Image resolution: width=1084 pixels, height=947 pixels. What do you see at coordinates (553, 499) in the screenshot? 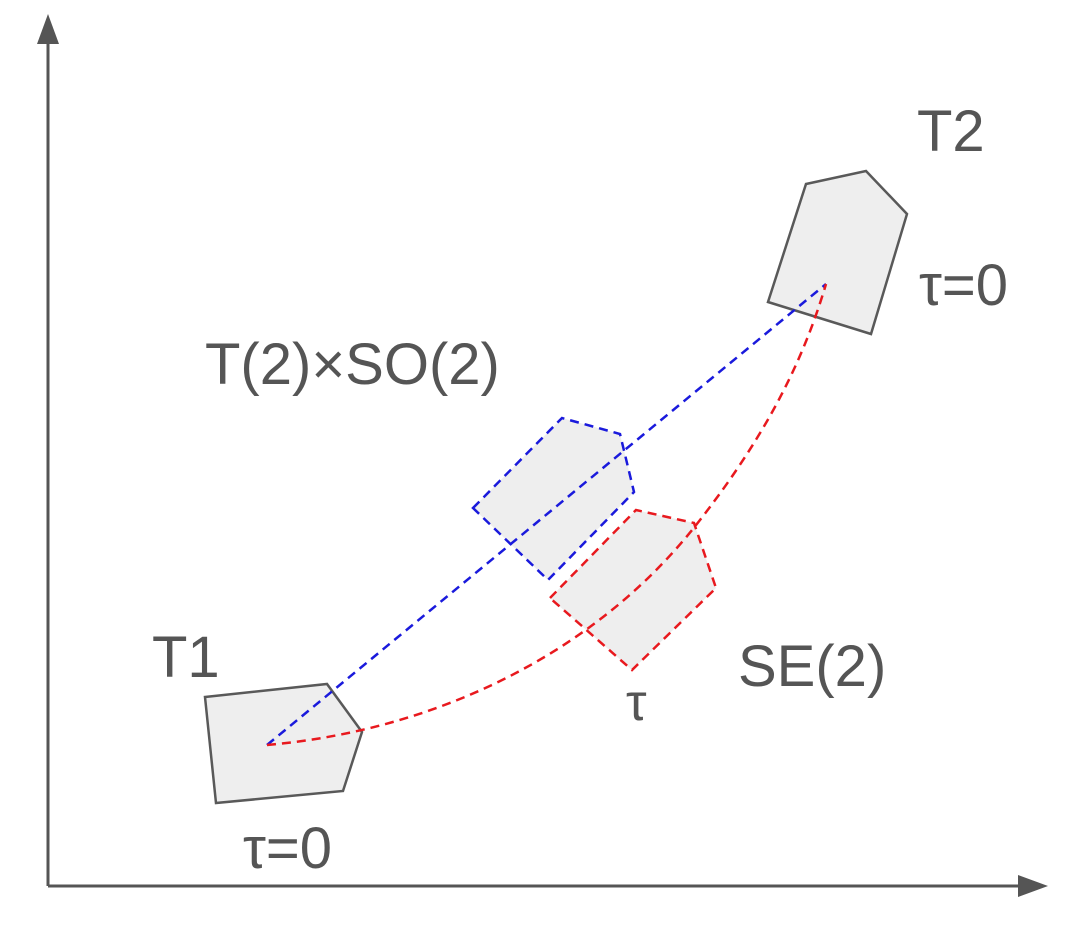
I see `t2so2-intermediate-pose` at bounding box center [553, 499].